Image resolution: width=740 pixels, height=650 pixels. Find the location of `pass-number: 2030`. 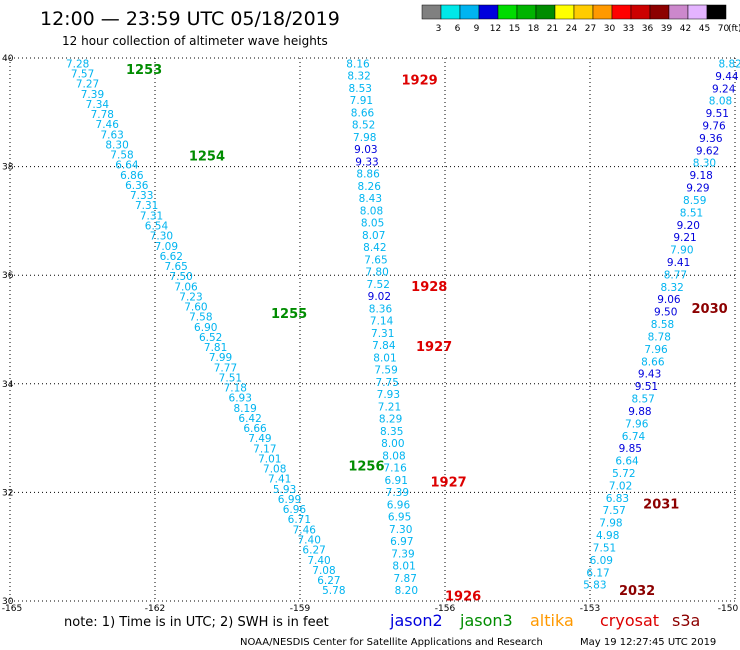

pass-number: 2030 is located at coordinates (710, 309).